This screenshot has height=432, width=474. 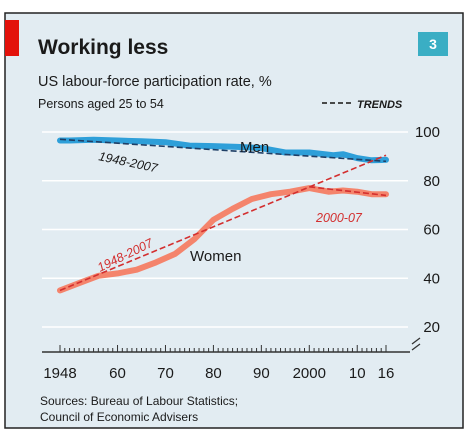 What do you see at coordinates (380, 105) in the screenshot?
I see `legend-trend-label: TRENDS` at bounding box center [380, 105].